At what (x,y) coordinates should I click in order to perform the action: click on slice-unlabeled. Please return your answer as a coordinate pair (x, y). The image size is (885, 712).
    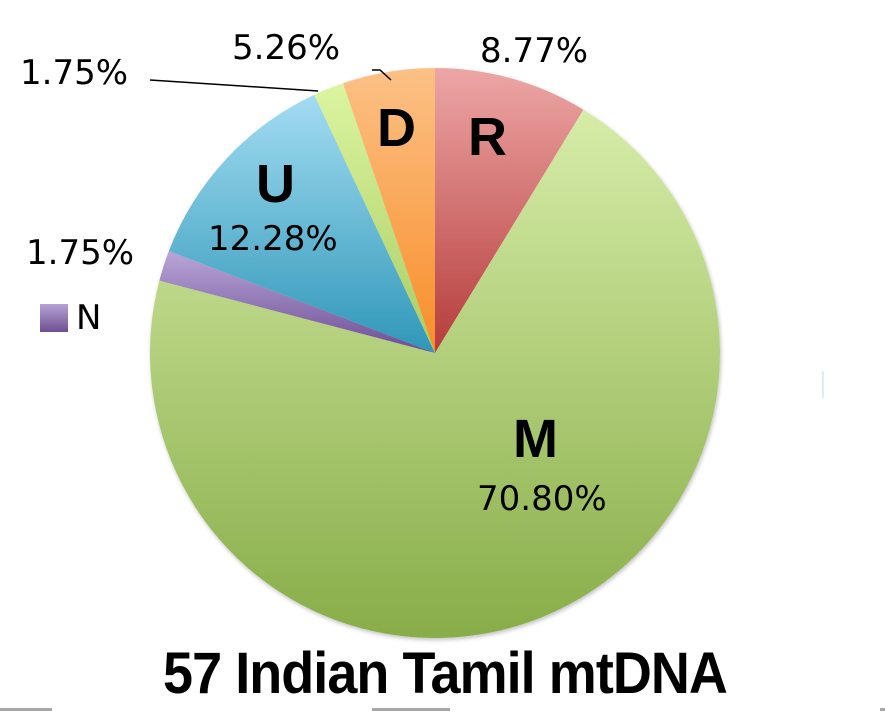
    Looking at the image, I should click on (374, 218).